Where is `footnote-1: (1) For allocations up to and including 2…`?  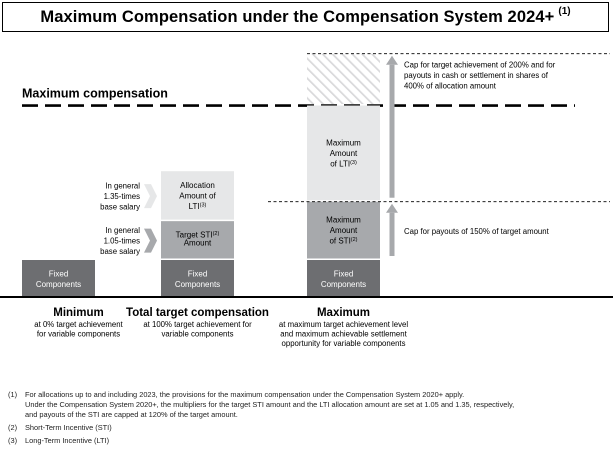 footnote-1: (1) For allocations up to and including 2… is located at coordinates (308, 405).